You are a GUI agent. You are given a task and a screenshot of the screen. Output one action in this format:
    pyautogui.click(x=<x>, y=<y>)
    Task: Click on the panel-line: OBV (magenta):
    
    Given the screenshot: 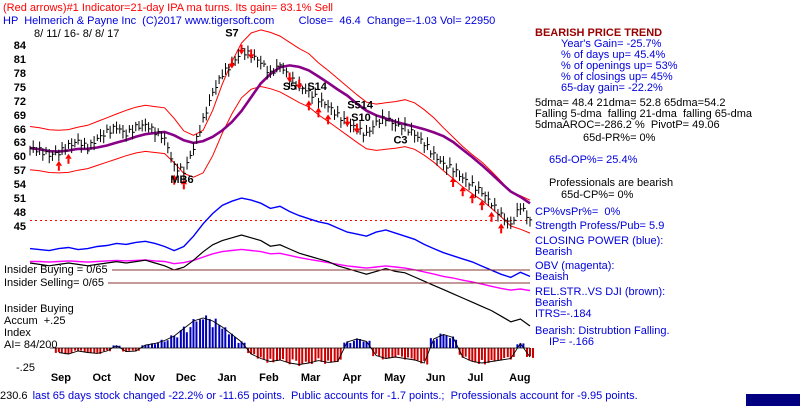 What is the action you would take?
    pyautogui.click(x=575, y=266)
    